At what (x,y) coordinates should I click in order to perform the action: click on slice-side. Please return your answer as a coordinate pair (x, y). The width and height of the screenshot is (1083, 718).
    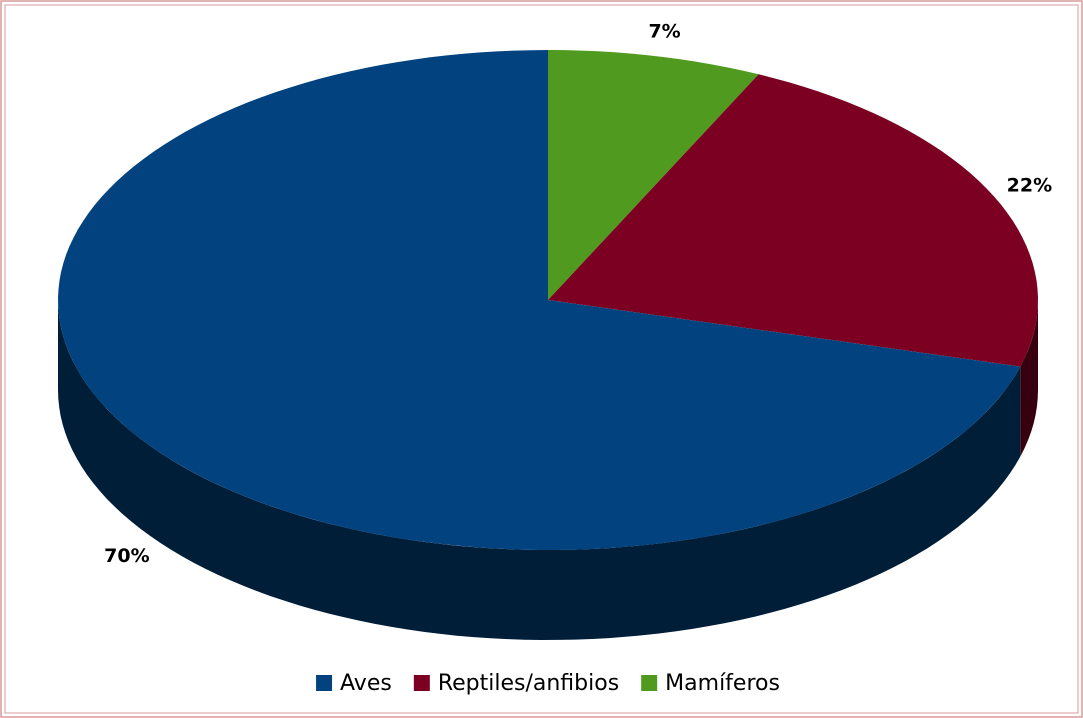
    Looking at the image, I should click on (1029, 378).